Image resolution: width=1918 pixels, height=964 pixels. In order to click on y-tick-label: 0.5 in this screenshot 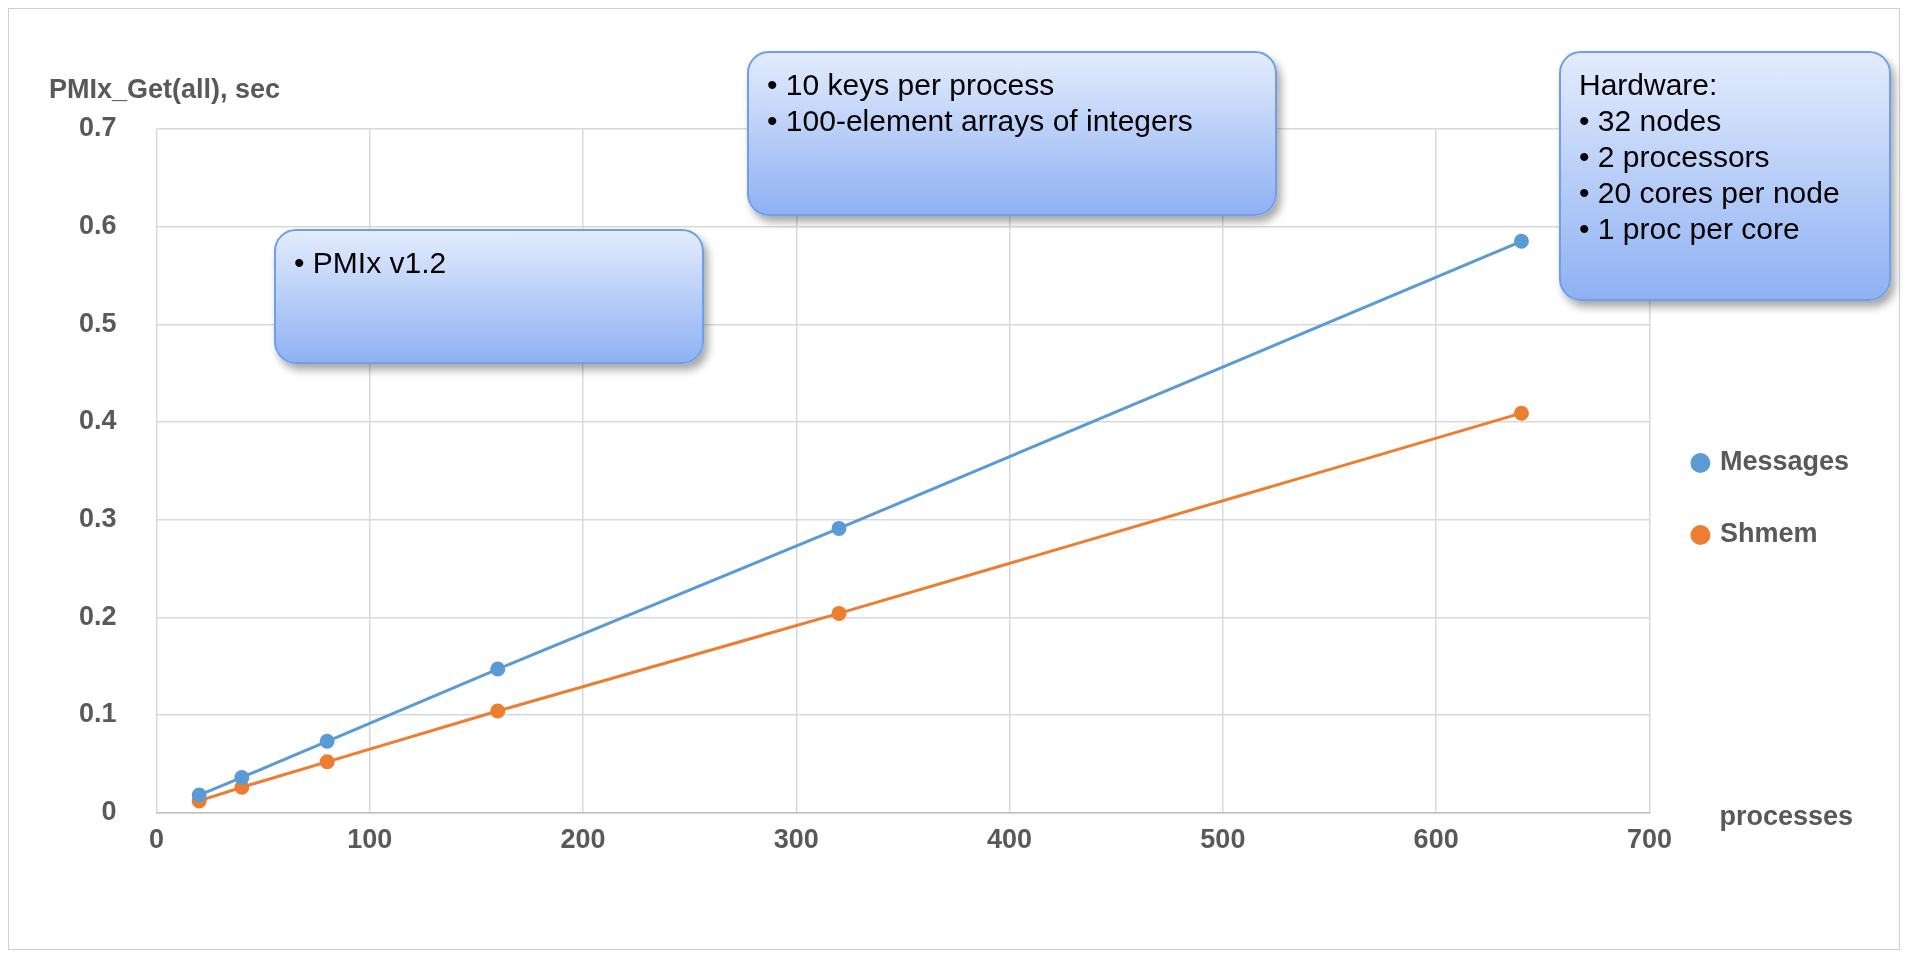, I will do `click(97, 322)`.